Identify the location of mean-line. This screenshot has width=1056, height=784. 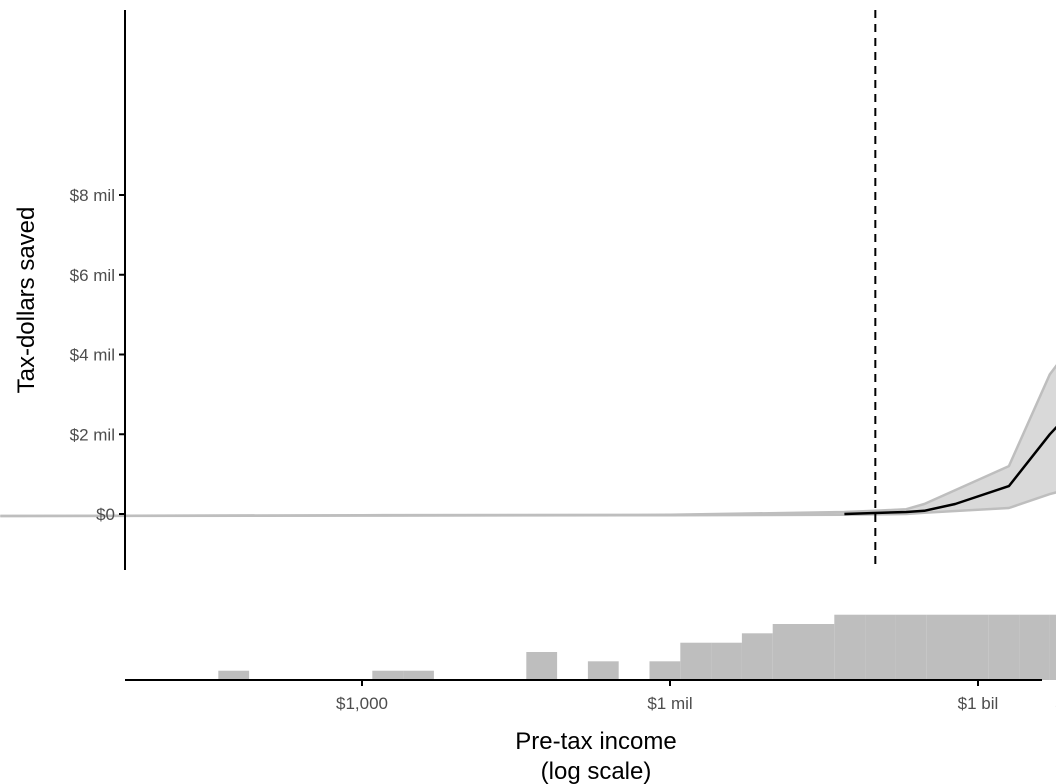
(950, 470).